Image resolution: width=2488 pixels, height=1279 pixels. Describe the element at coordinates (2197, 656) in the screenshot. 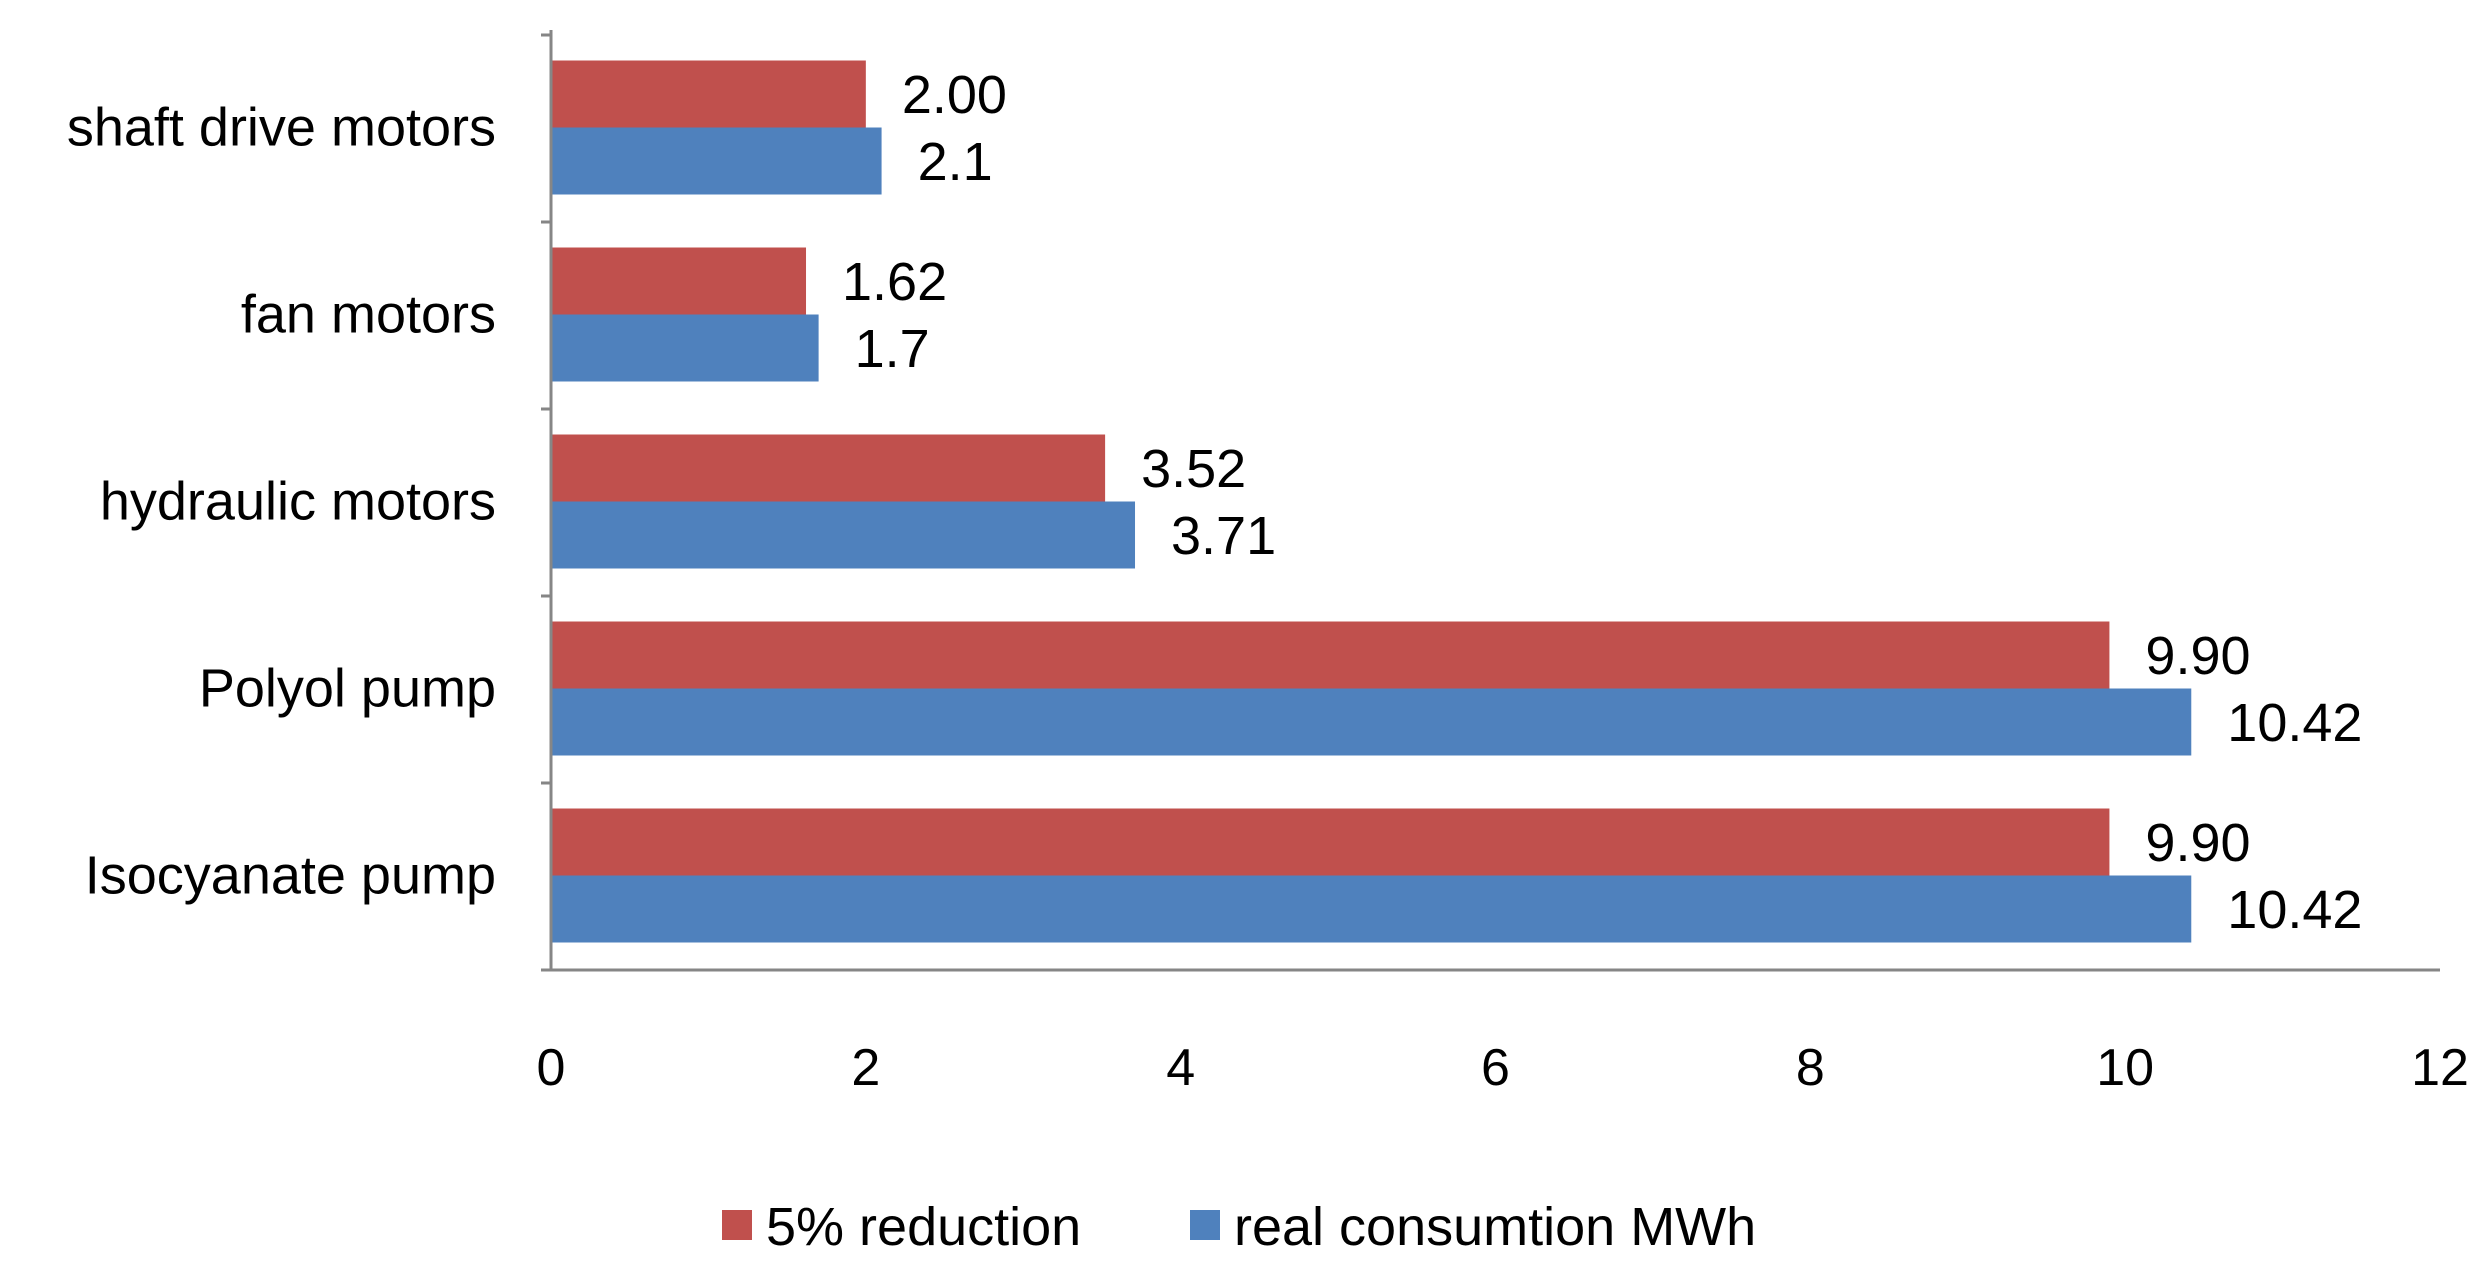

I see `data-label-5-reduction-polyol-pump: 9.90` at that location.